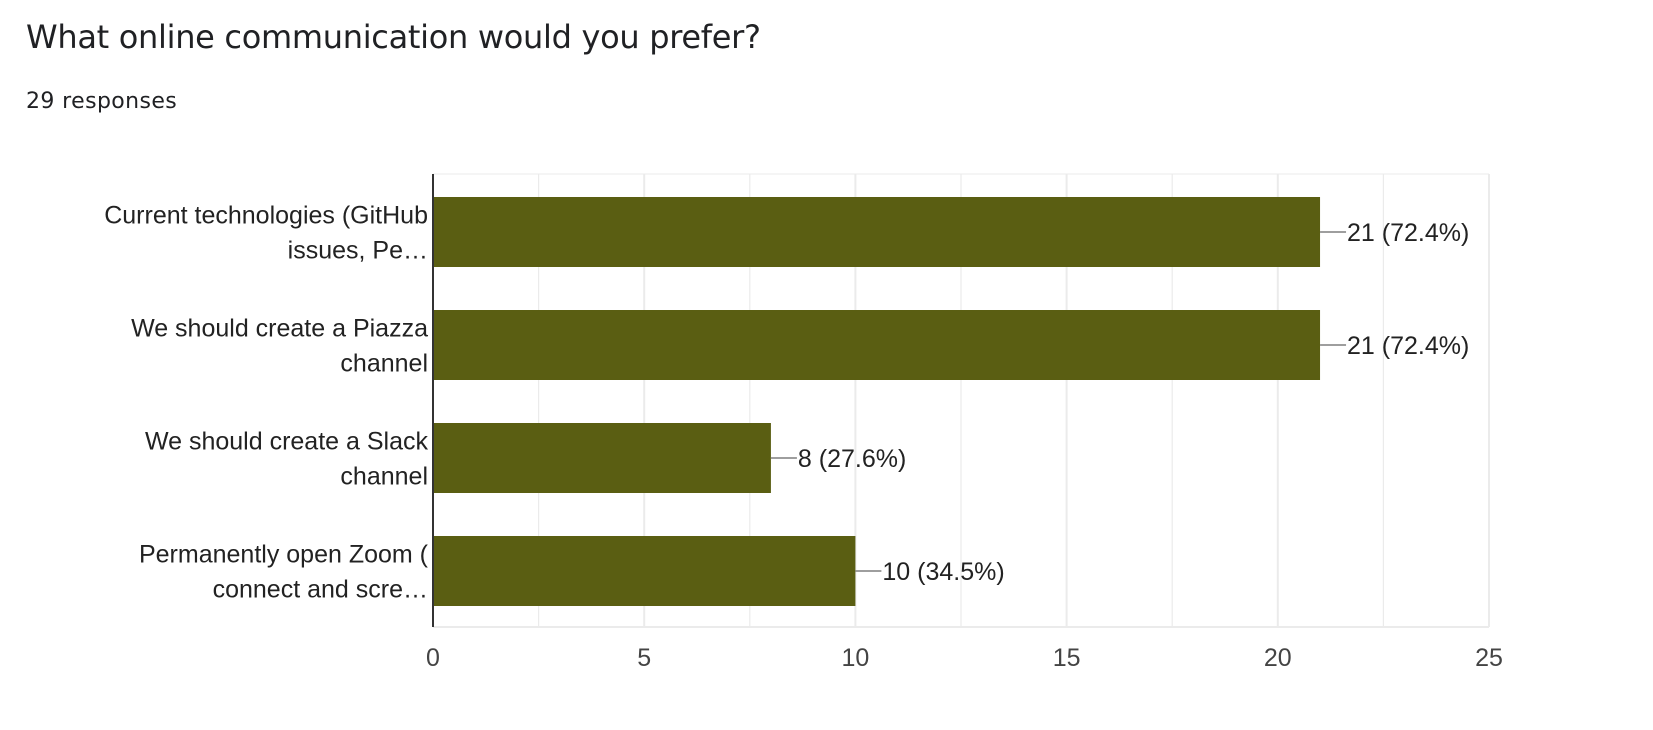 This screenshot has width=1653, height=730. Describe the element at coordinates (852, 459) in the screenshot. I see `data-label-3: 8 (27.6%)` at that location.